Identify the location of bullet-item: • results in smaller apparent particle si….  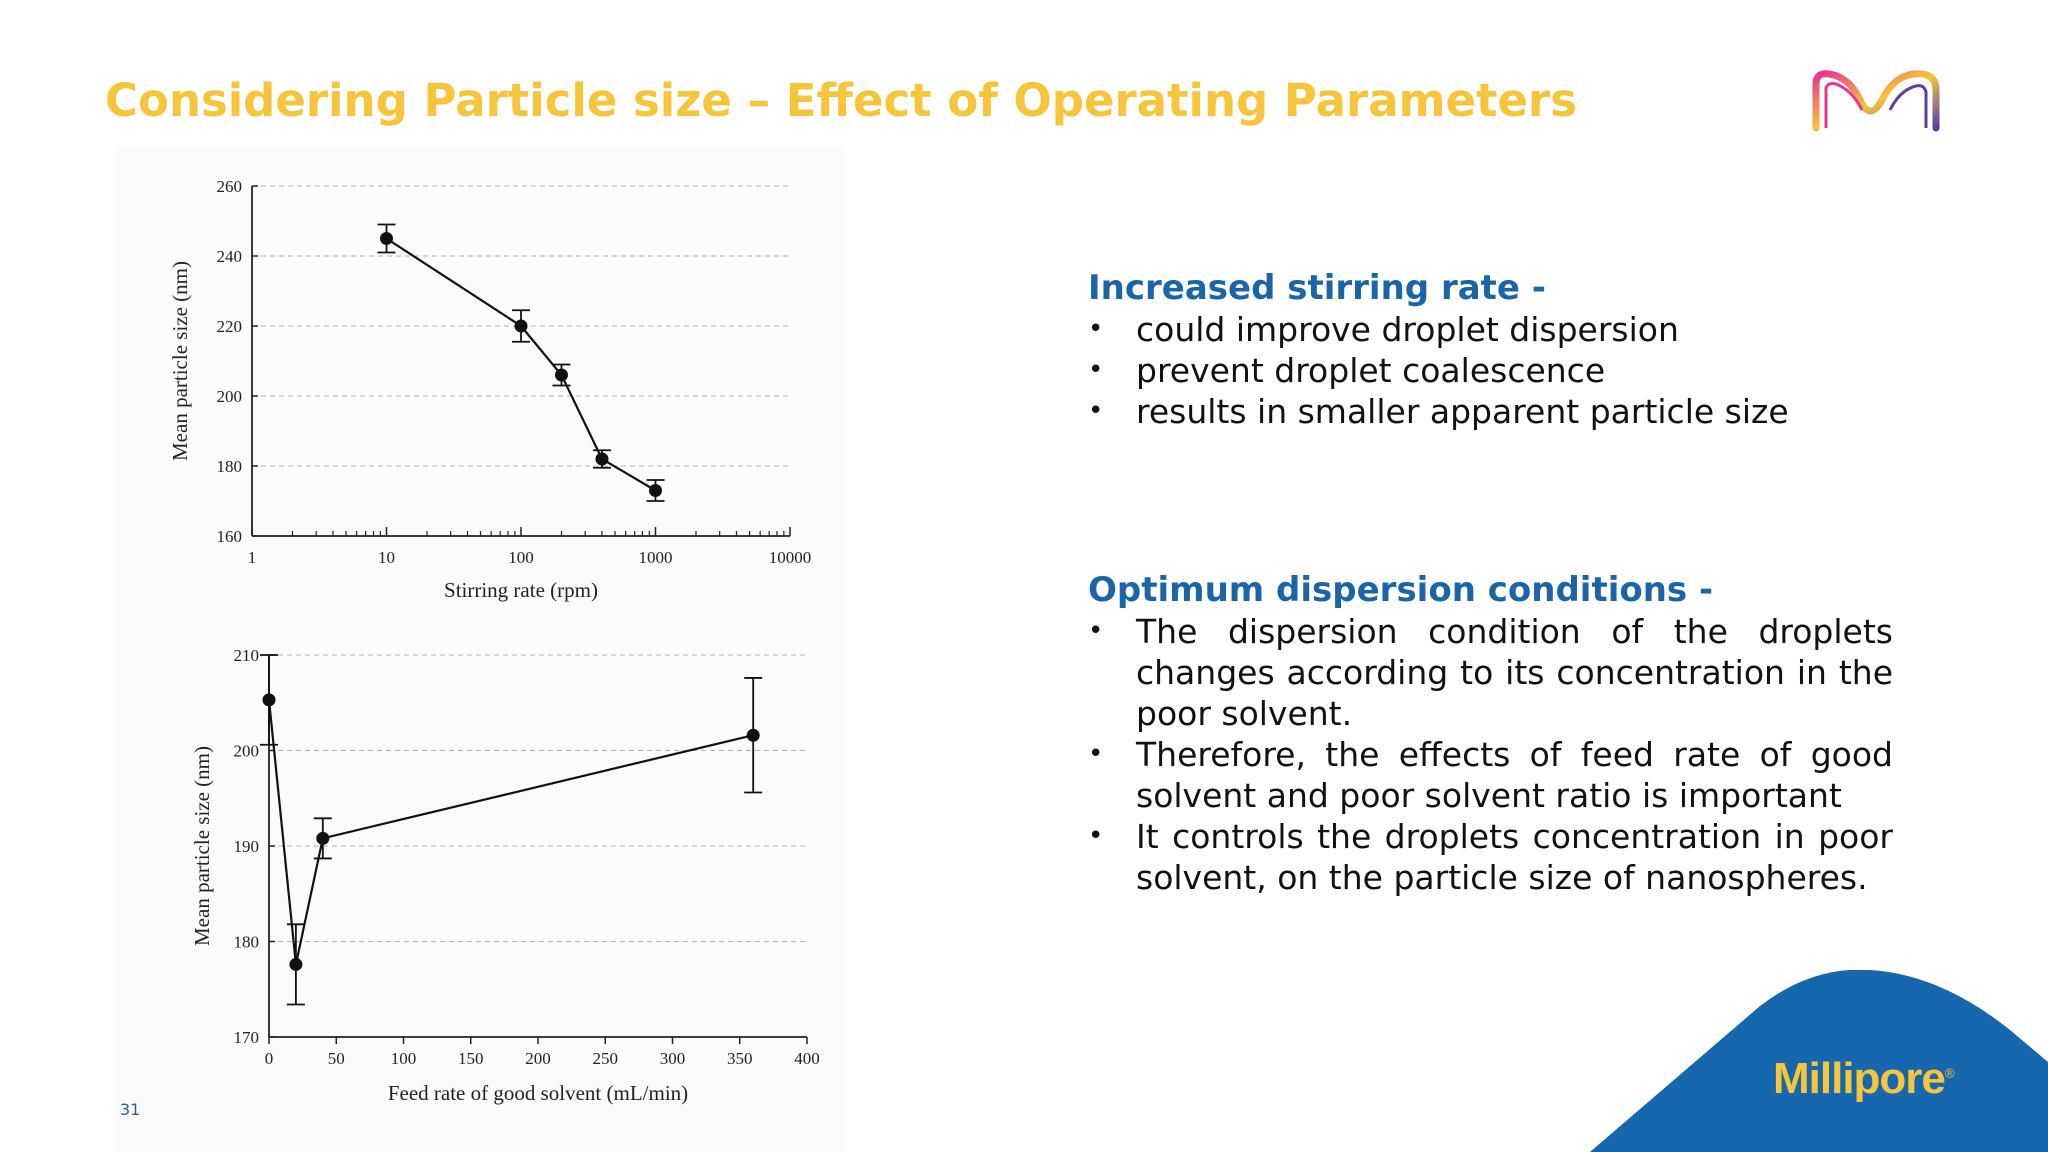
(1438, 411).